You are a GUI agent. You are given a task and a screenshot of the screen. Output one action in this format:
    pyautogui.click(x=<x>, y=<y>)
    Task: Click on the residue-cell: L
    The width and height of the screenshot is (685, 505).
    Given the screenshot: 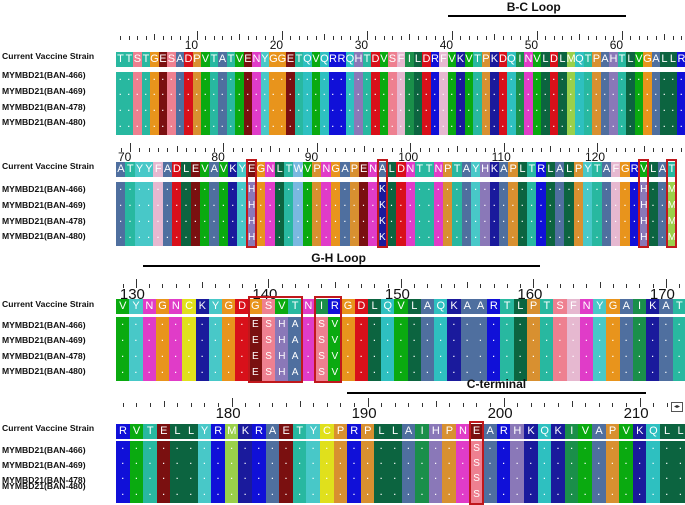 What is the action you would take?
    pyautogui.click(x=381, y=431)
    